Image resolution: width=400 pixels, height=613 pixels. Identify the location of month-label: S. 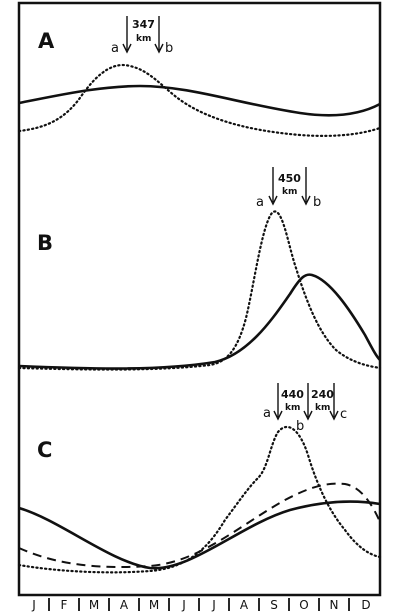
(274, 605).